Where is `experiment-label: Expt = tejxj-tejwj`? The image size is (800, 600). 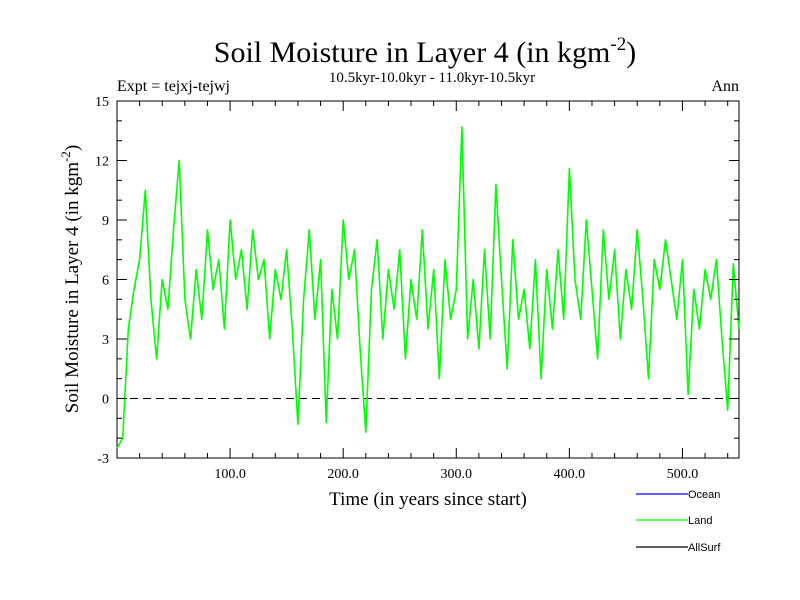
experiment-label: Expt = tejxj-tejwj is located at coordinates (173, 86).